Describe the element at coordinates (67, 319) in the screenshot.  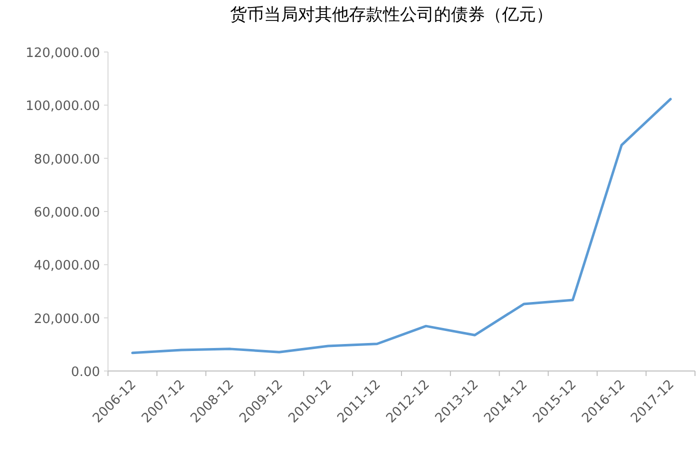
I see `y-tick-label: 20,000.00` at that location.